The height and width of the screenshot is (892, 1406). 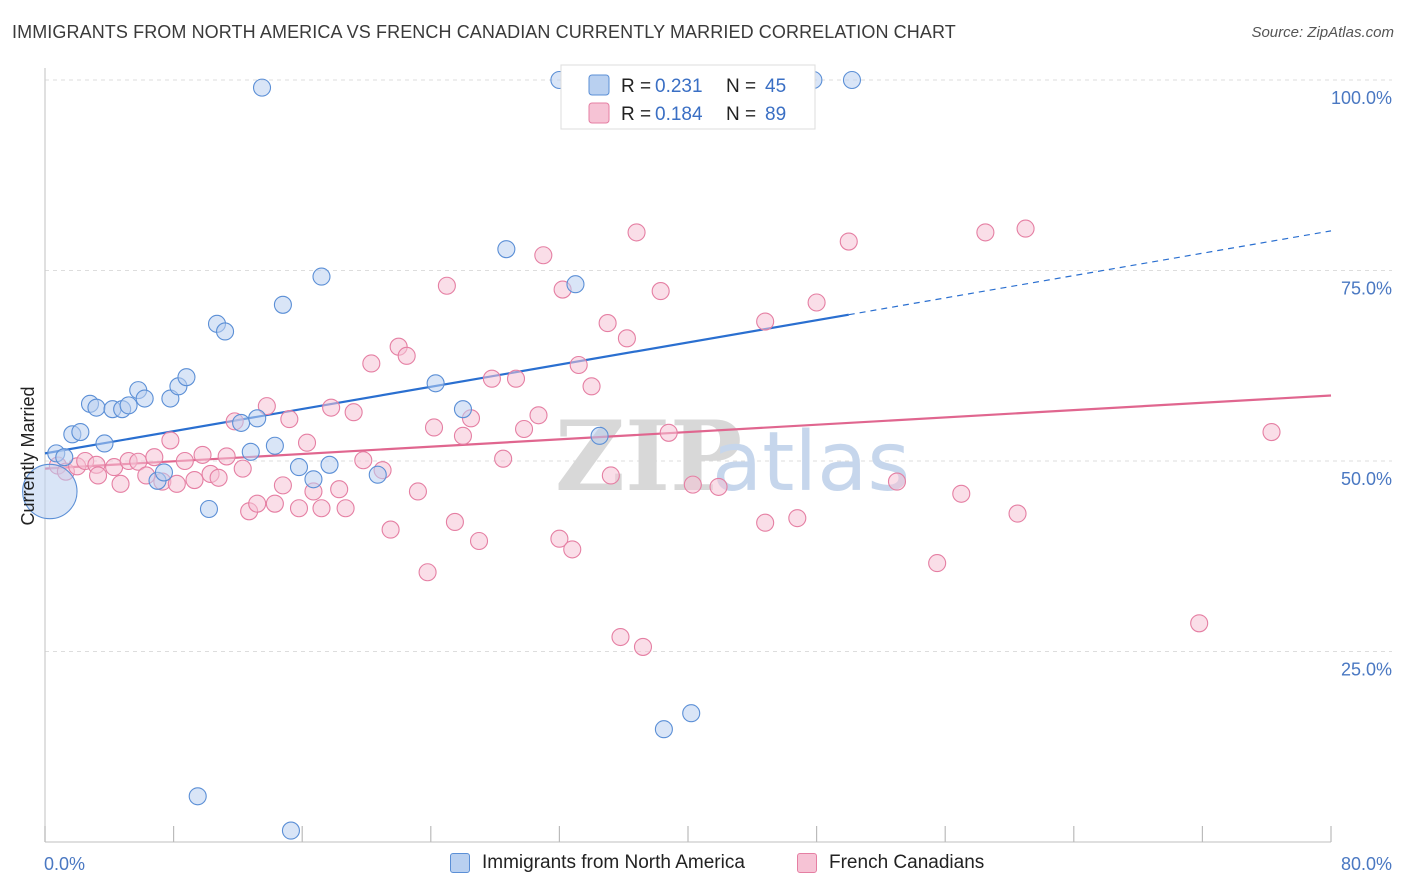 I want to click on watermark-zip: ZIP, so click(x=648, y=456).